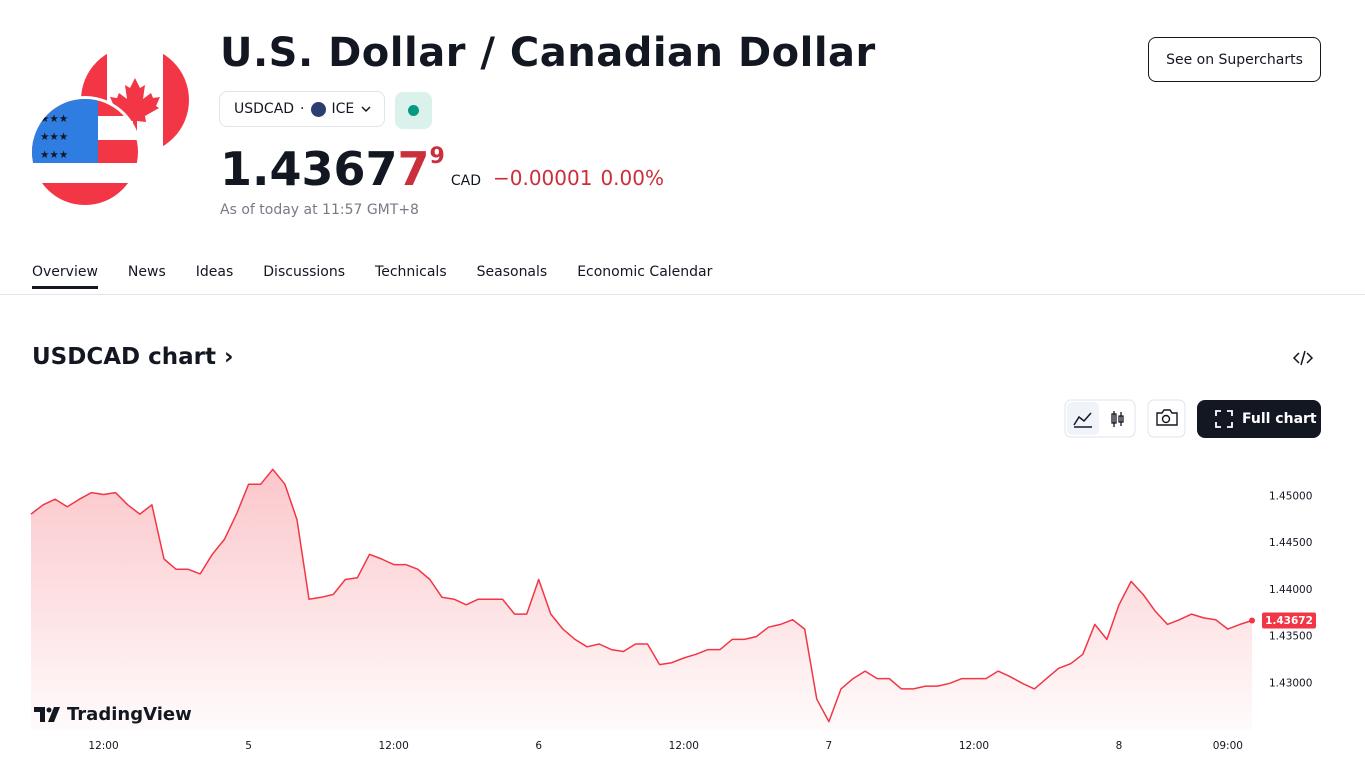 The width and height of the screenshot is (1365, 778). I want to click on line-style-button, so click(1083, 418).